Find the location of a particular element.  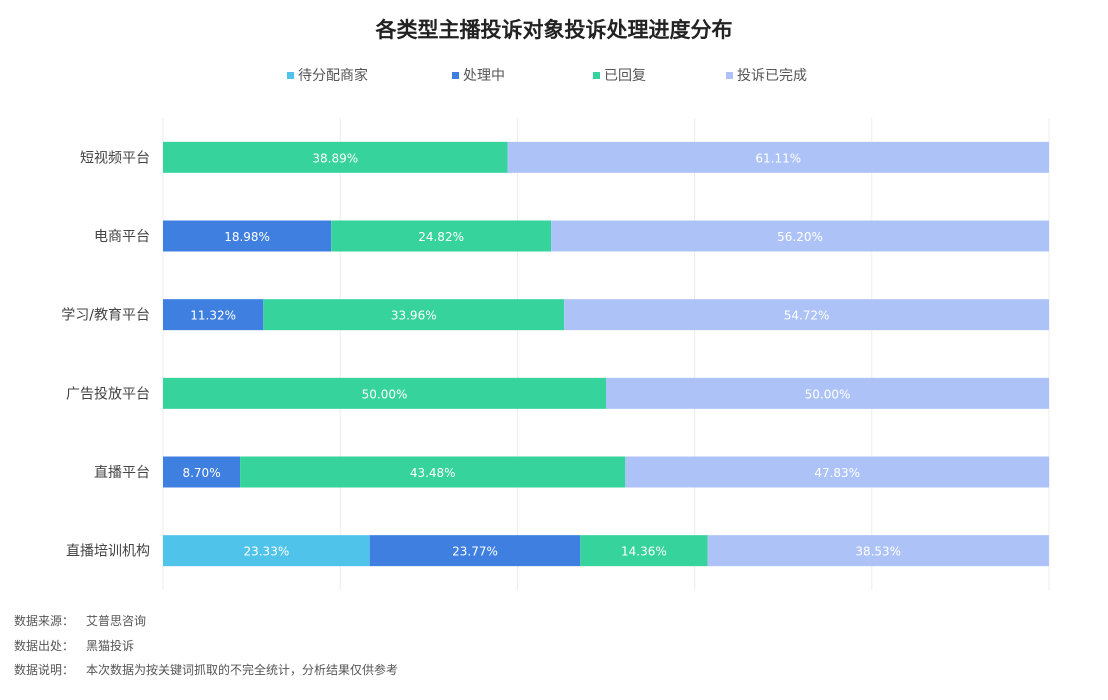

category-label: 短视频平台 is located at coordinates (115, 158).